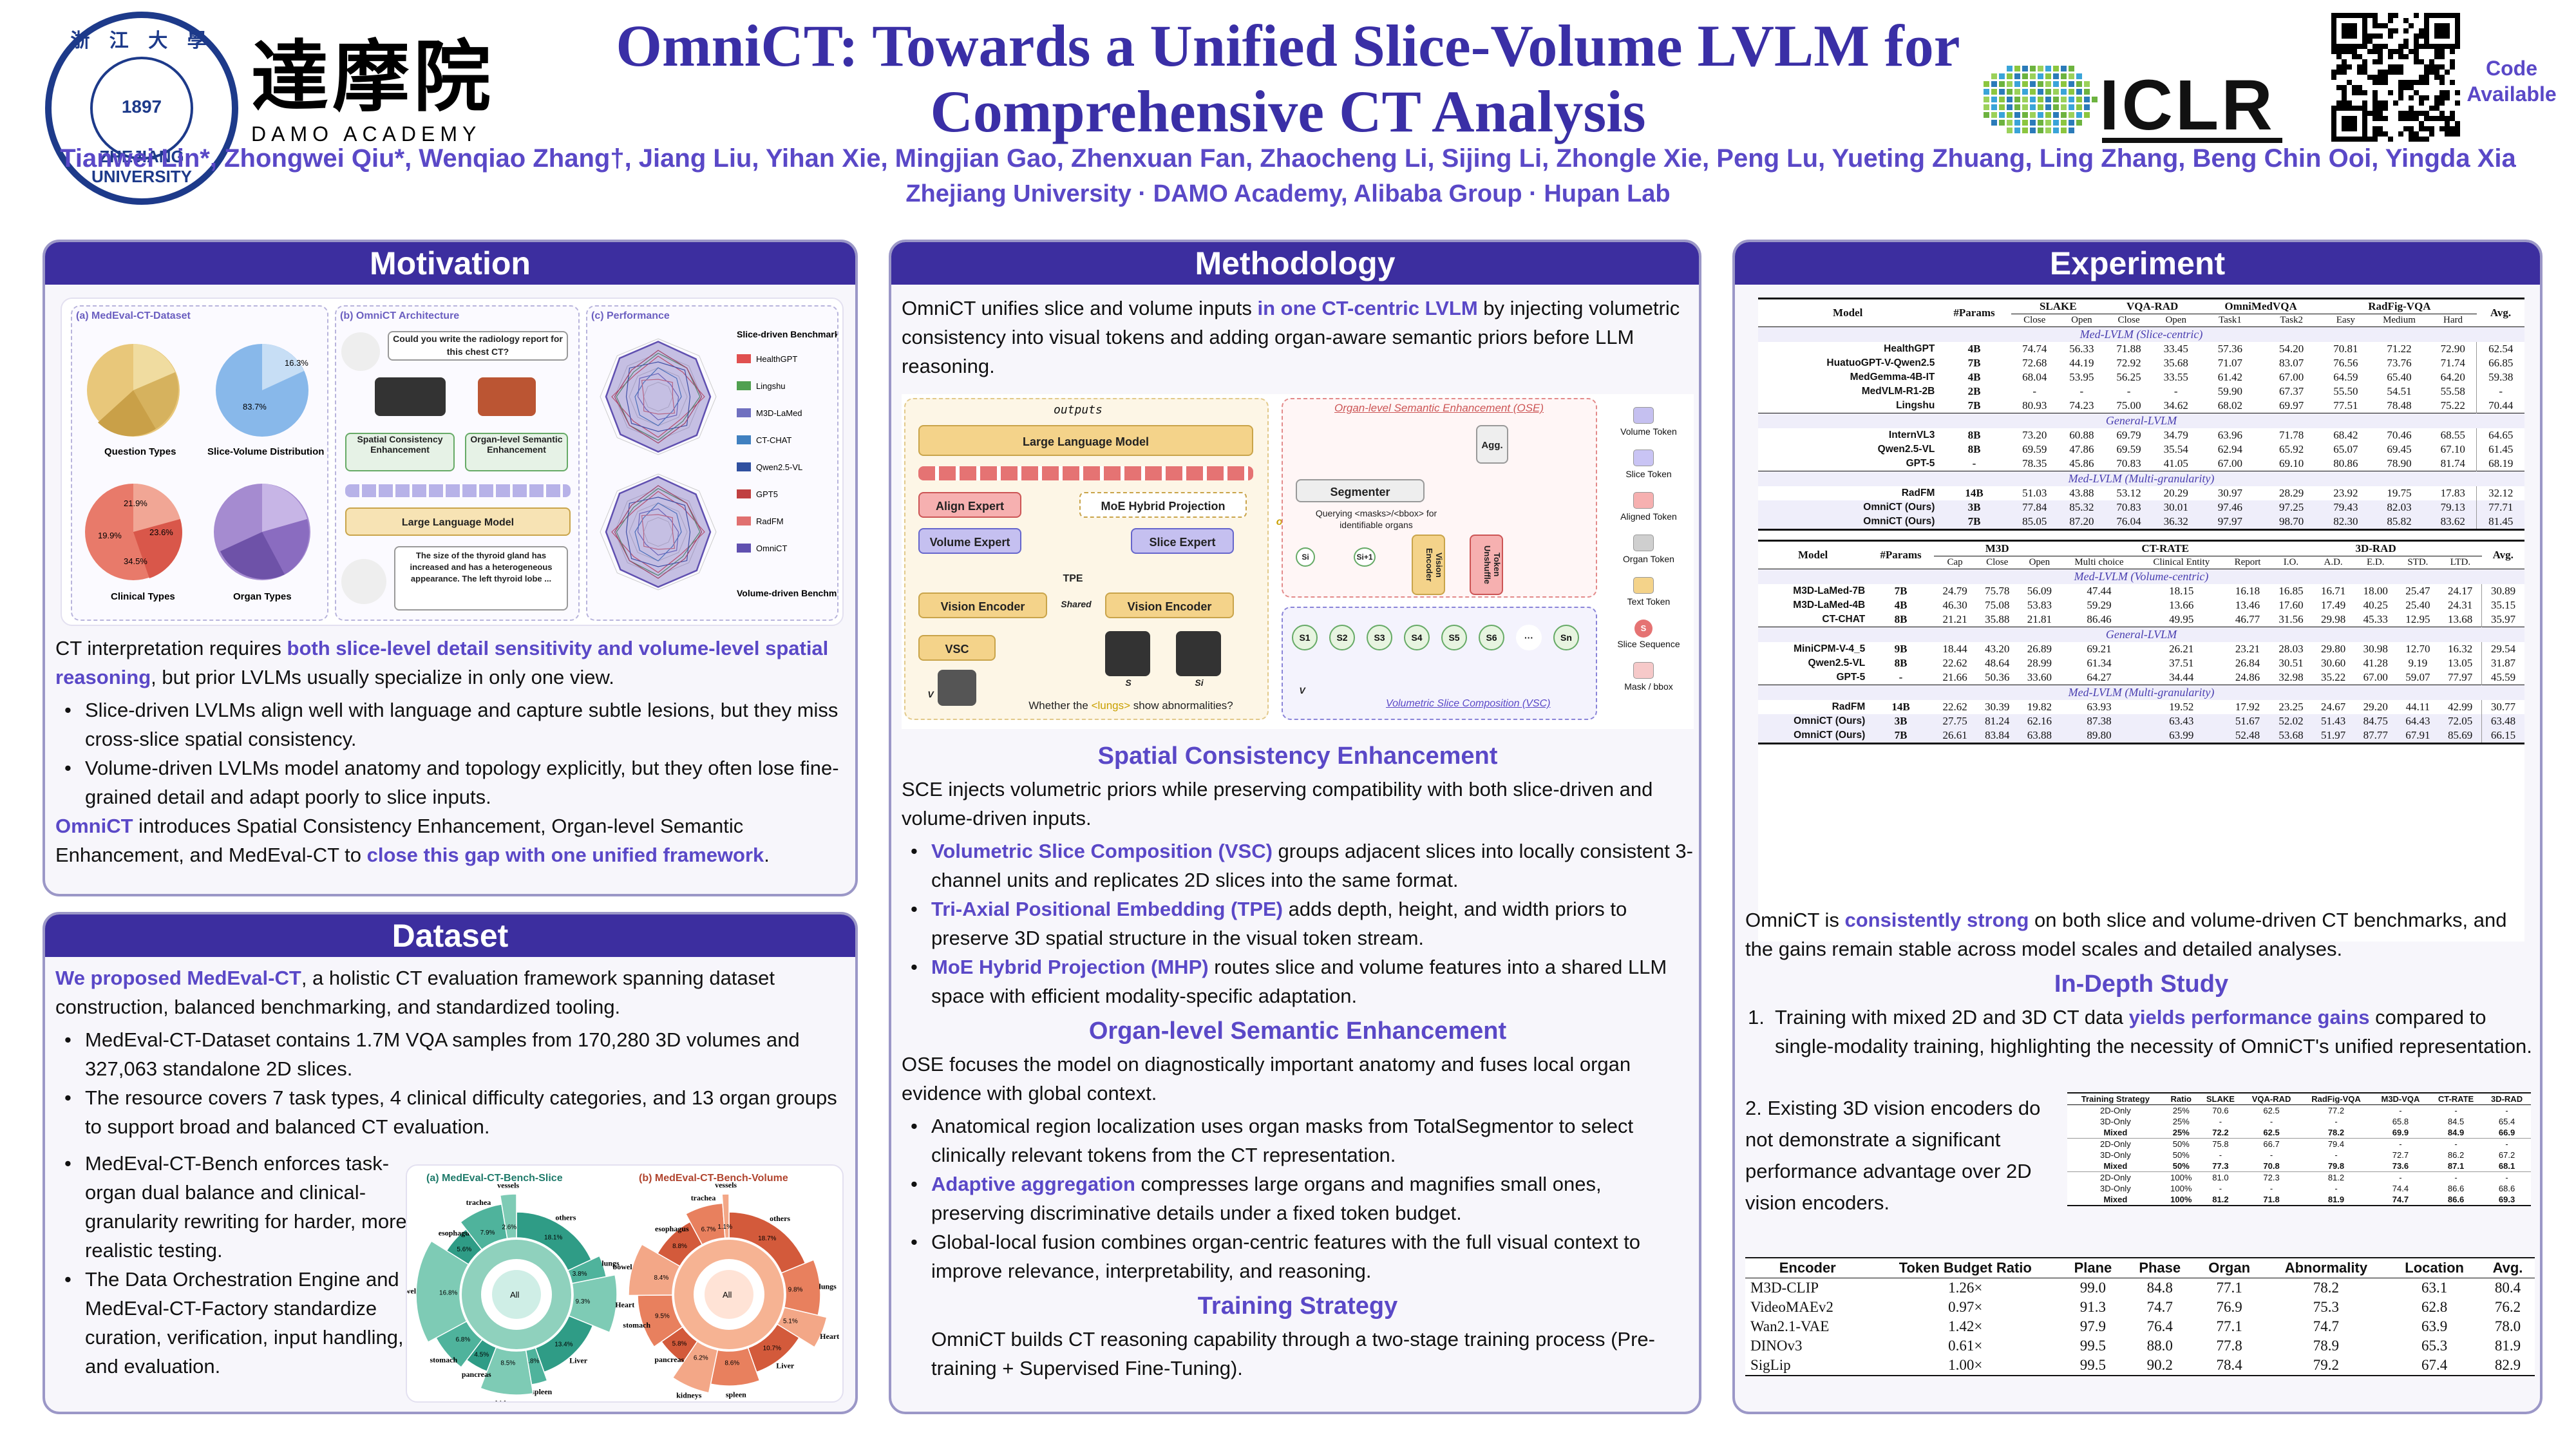 Image resolution: width=2576 pixels, height=1449 pixels. What do you see at coordinates (2418, 663) in the screenshot?
I see `table-cell: 9.19` at bounding box center [2418, 663].